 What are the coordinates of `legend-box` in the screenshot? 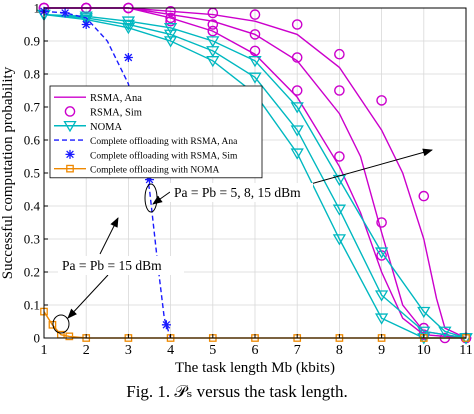 It's located at (156, 132).